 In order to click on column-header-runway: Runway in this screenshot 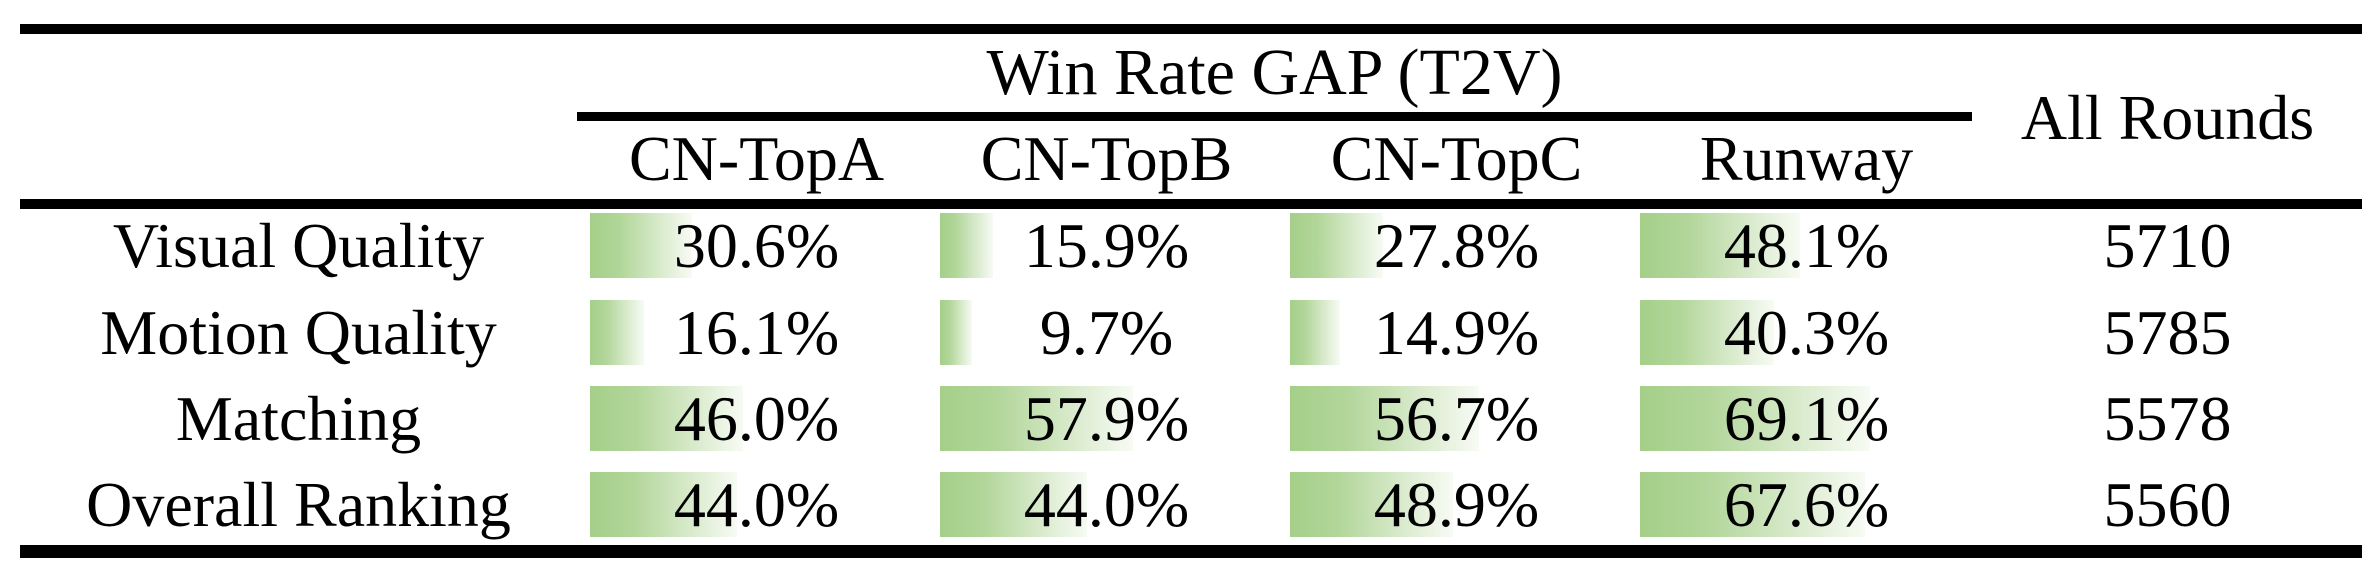, I will do `click(1806, 158)`.